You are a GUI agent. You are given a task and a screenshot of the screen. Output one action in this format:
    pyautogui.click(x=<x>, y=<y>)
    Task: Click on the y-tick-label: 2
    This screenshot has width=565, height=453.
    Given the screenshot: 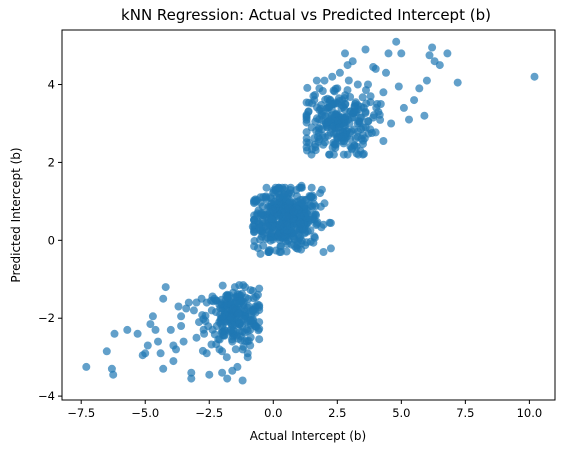 What is the action you would take?
    pyautogui.click(x=51, y=162)
    